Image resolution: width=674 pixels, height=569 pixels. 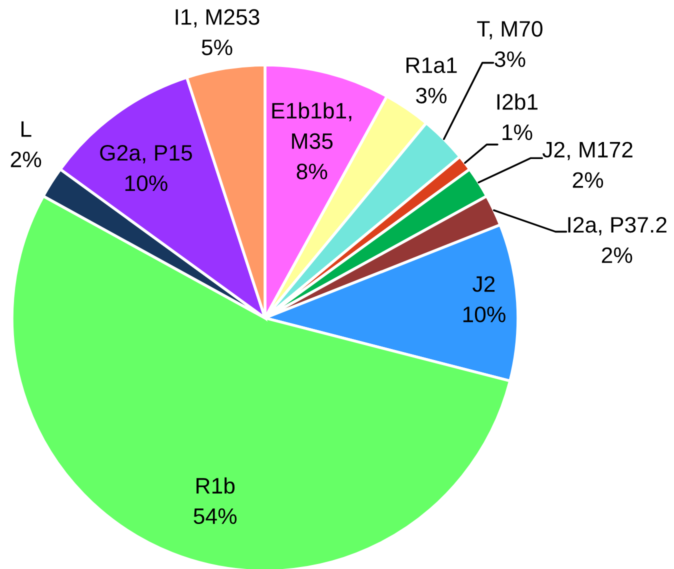 What do you see at coordinates (517, 101) in the screenshot?
I see `slice-label: I2b1` at bounding box center [517, 101].